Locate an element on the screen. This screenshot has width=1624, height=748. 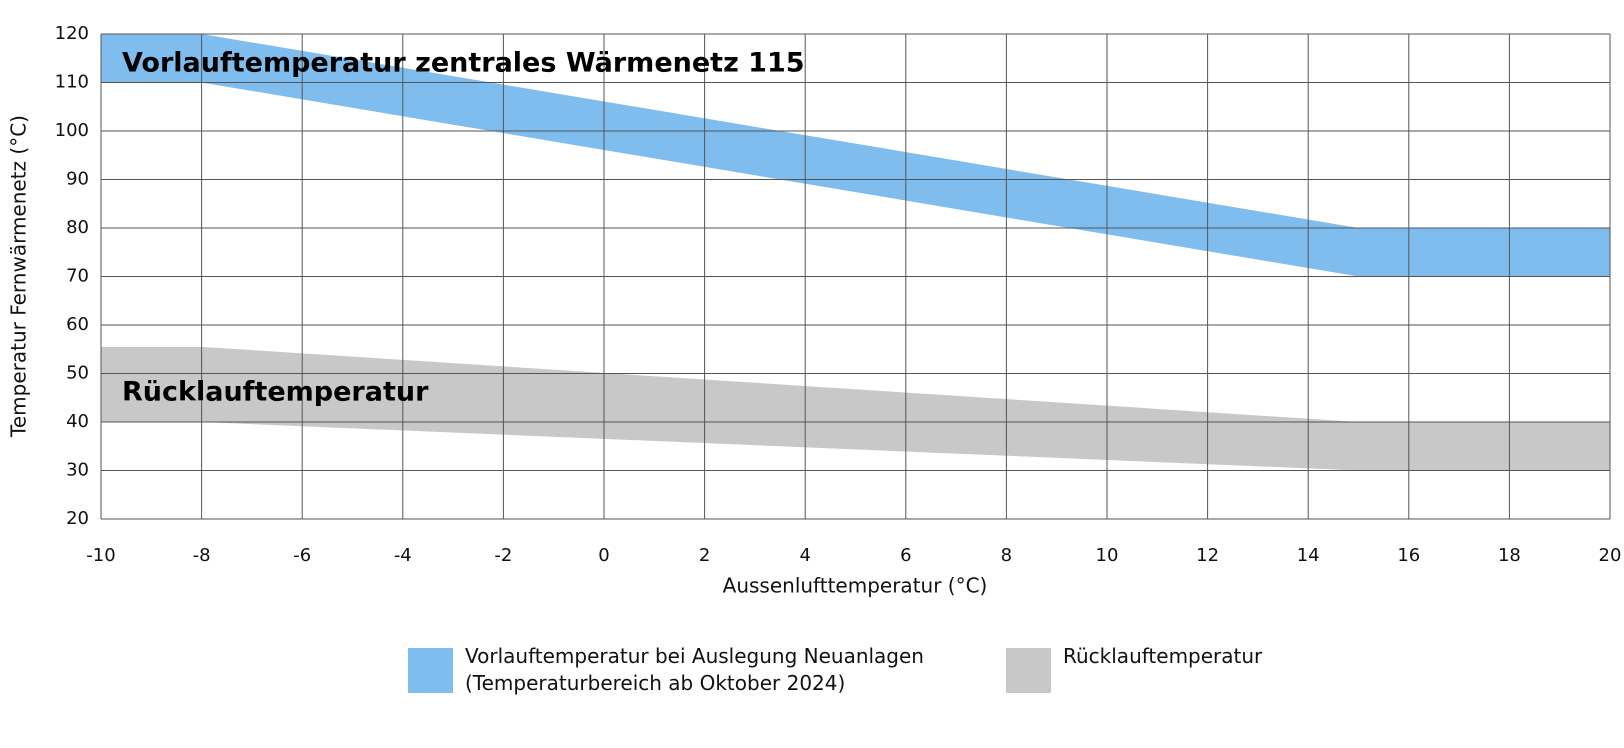
legend-label: Rücklauftemperatur is located at coordinates (1163, 656).